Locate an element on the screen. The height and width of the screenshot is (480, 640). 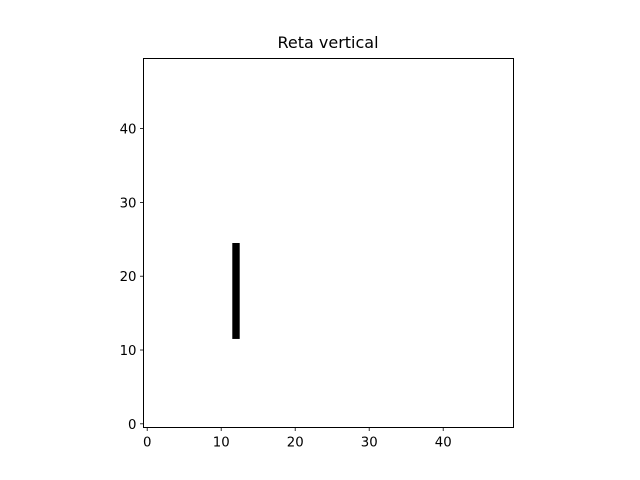
x-tick-label: 40 is located at coordinates (443, 443).